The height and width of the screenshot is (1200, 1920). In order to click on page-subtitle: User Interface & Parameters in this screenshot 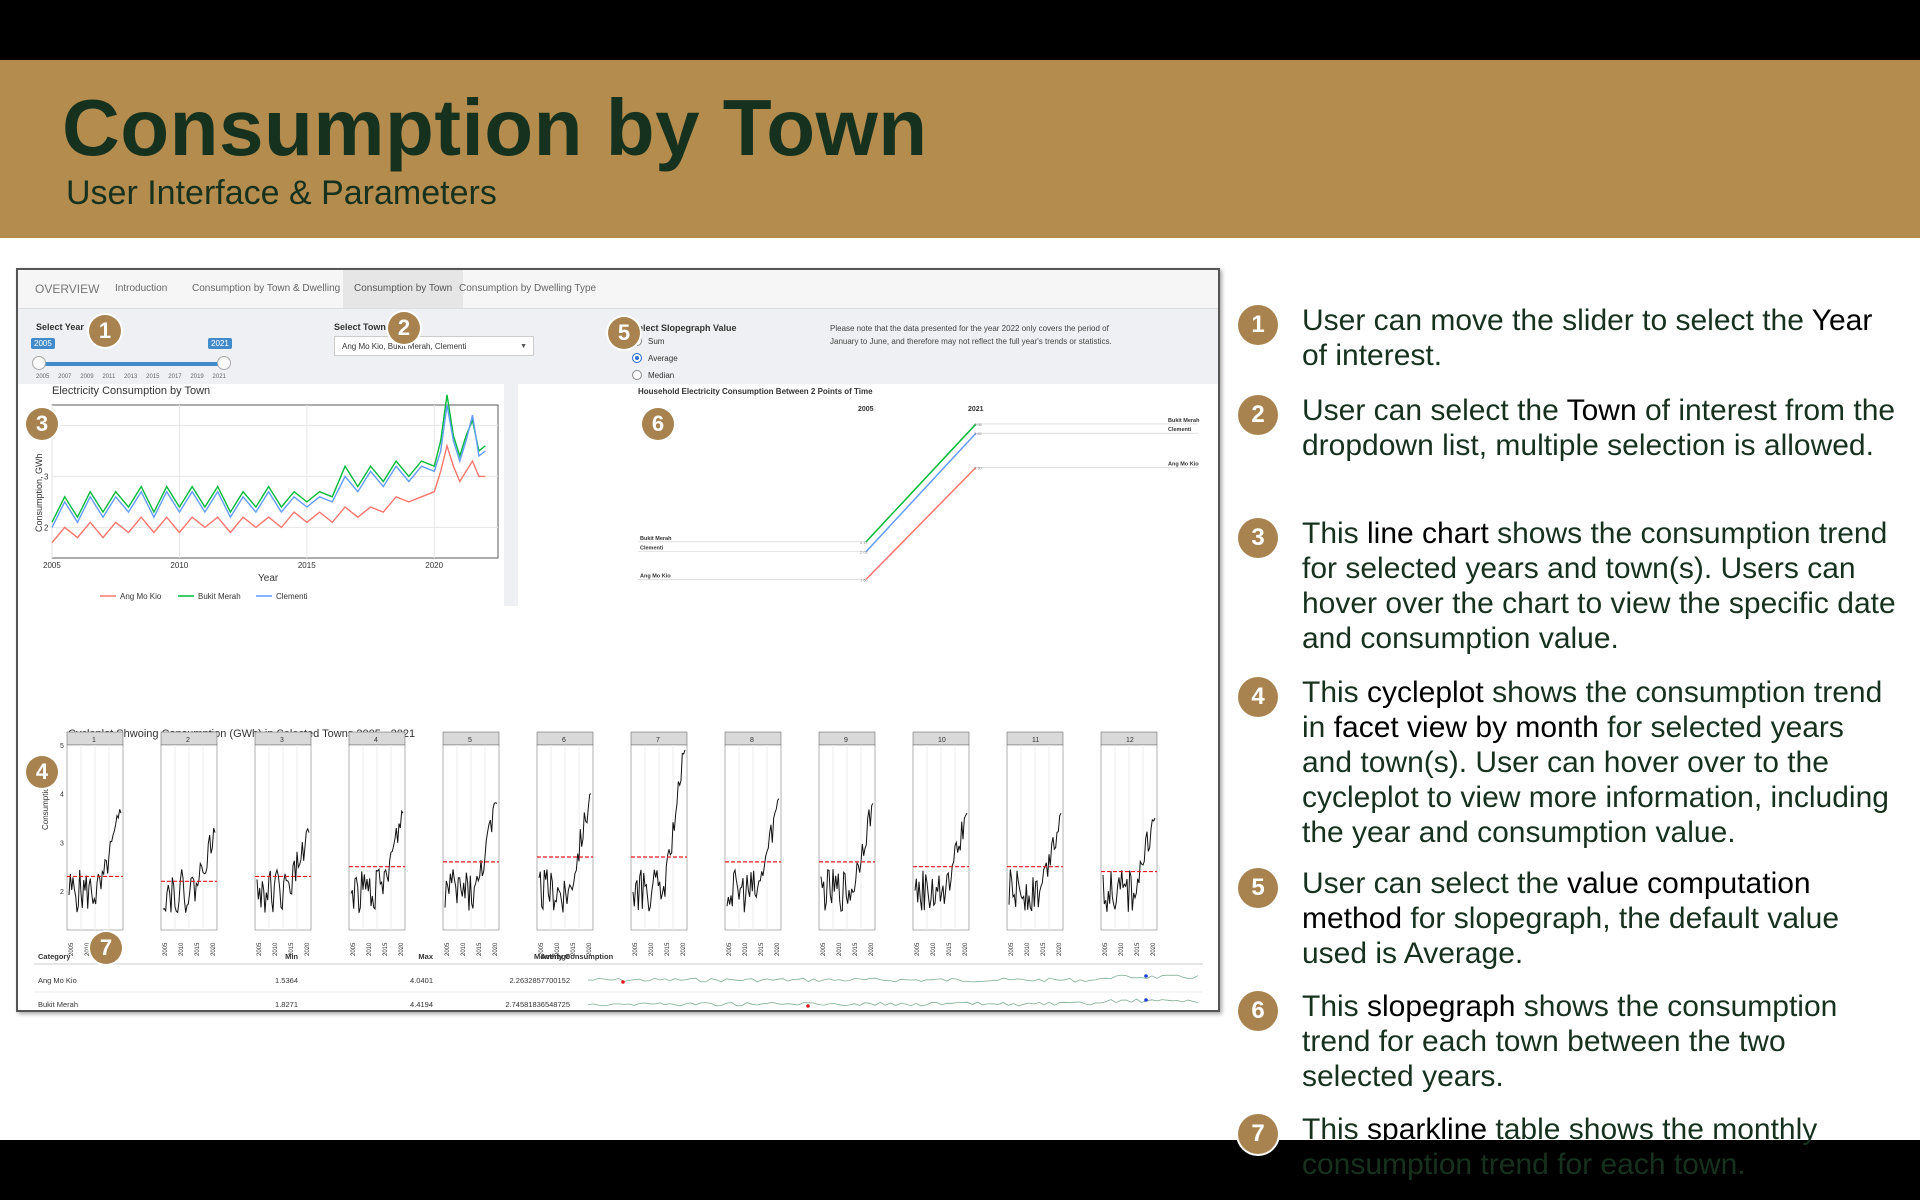, I will do `click(281, 193)`.